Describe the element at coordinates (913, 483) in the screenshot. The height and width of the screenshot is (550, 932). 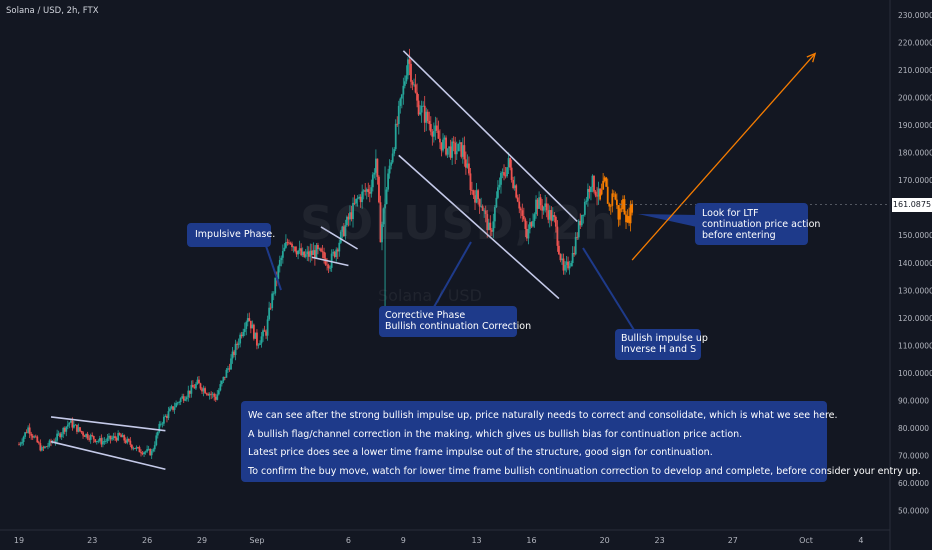
I see `y-tick-label: 60.0000` at that location.